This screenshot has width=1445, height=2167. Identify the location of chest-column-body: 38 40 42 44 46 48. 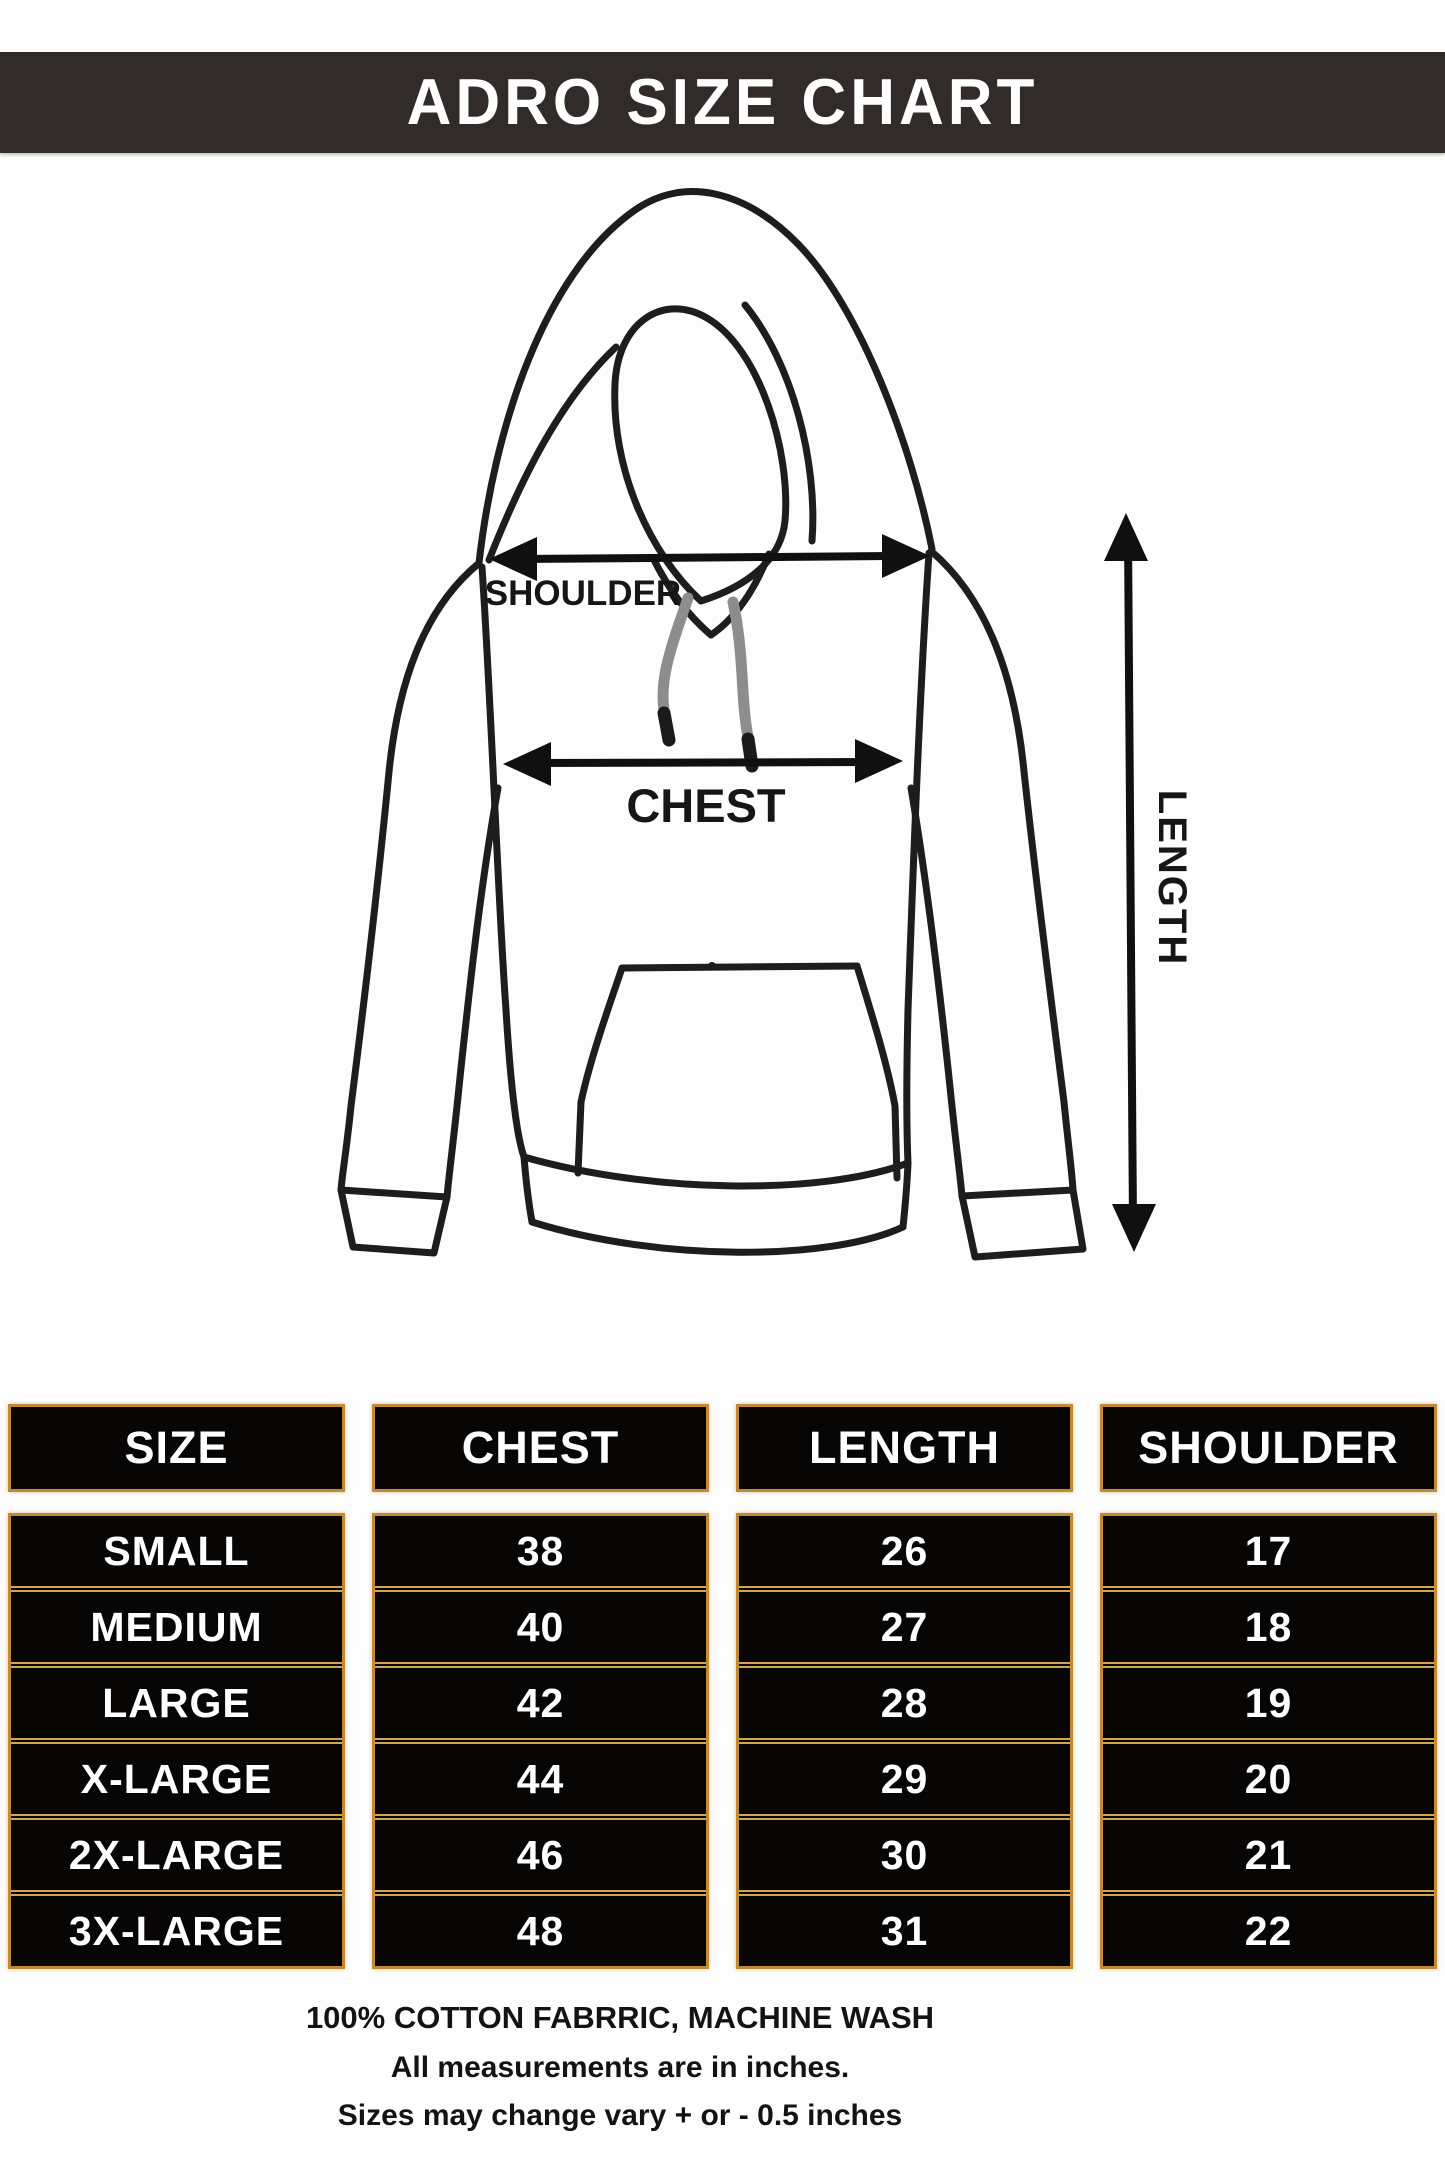
(540, 1741).